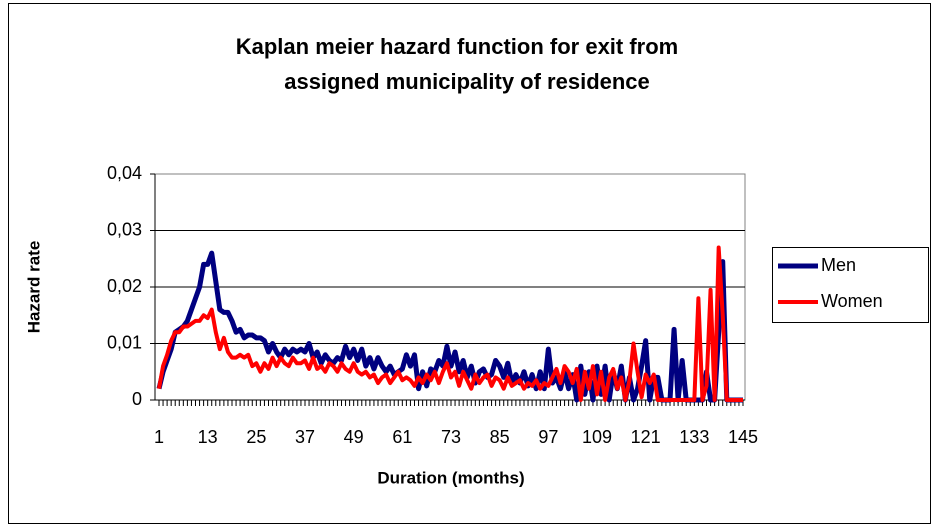 The height and width of the screenshot is (529, 935). What do you see at coordinates (33, 287) in the screenshot?
I see `y-axis-title: Hazard rate` at bounding box center [33, 287].